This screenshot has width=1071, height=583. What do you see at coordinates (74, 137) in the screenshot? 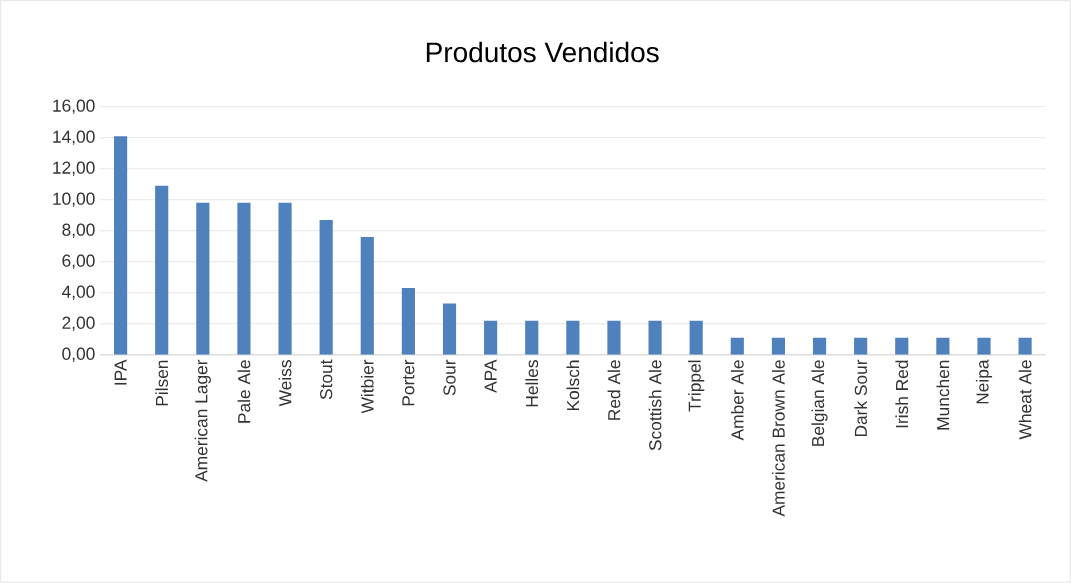
I see `y-tick-label: 14,00` at bounding box center [74, 137].